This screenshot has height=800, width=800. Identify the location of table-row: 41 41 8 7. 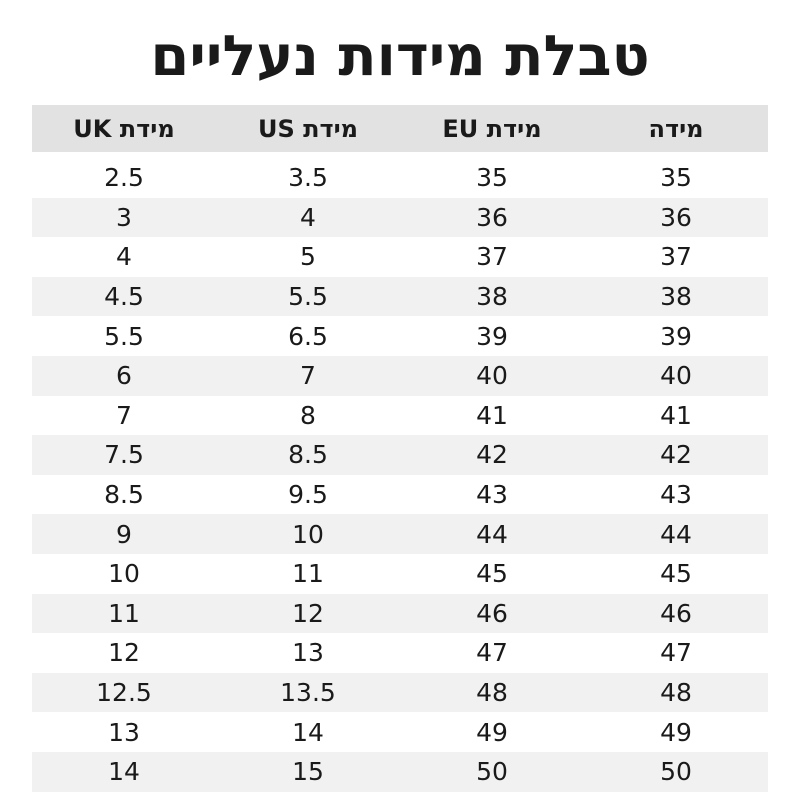
(400, 416).